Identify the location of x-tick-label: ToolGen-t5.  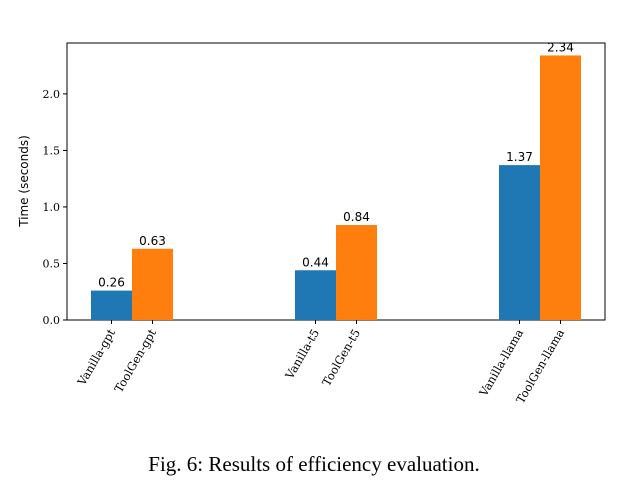
(341, 358).